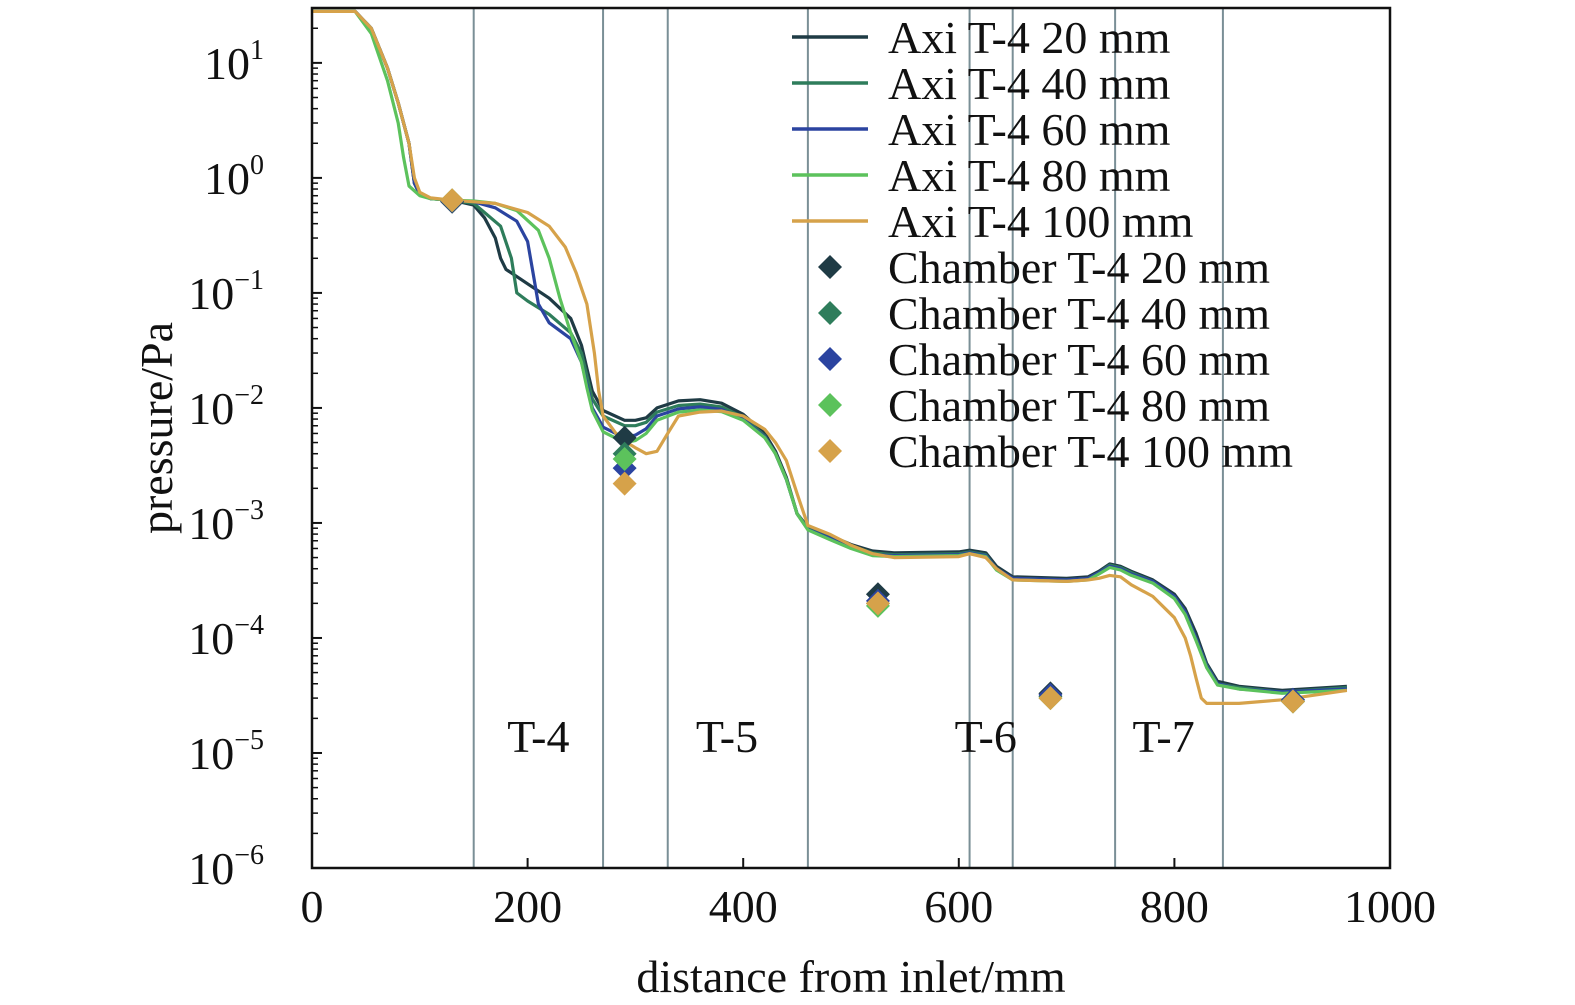 This screenshot has height=1005, width=1575. I want to click on legend-label: Chamber T-4 40 mm, so click(1079, 313).